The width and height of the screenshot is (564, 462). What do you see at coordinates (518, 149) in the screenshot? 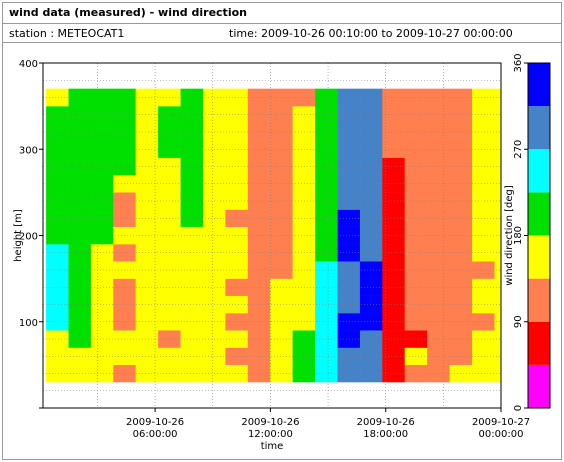
I see `colorbar-tick-label: 270` at bounding box center [518, 149].